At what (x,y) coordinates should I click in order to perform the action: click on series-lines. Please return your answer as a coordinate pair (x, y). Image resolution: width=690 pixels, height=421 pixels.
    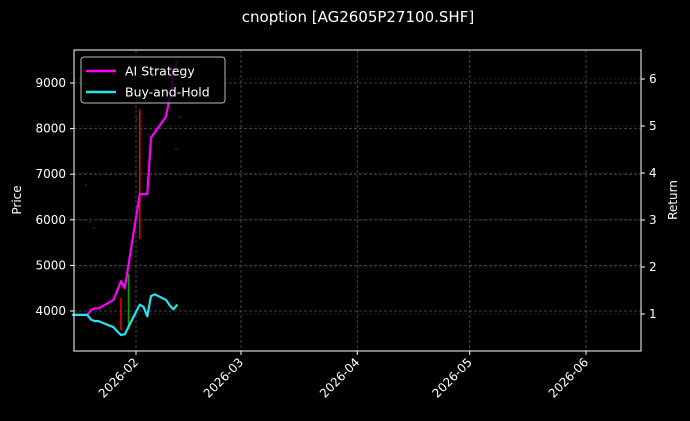
    Looking at the image, I should click on (125, 198).